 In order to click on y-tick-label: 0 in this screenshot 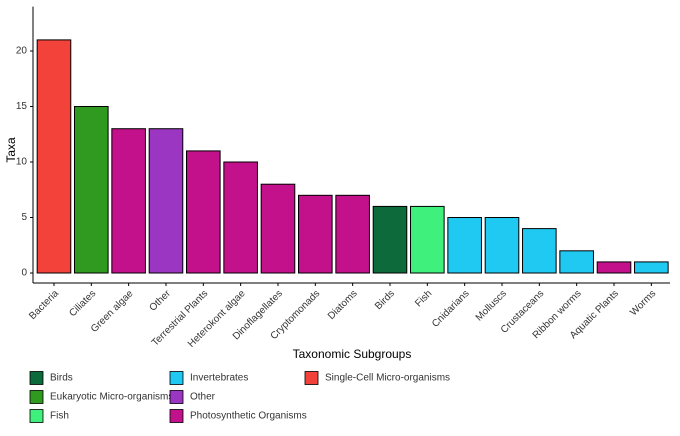, I will do `click(24, 273)`.